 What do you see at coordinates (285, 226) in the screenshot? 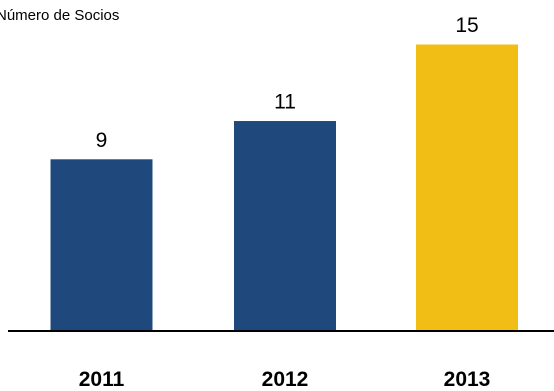
I see `bar-2012` at bounding box center [285, 226].